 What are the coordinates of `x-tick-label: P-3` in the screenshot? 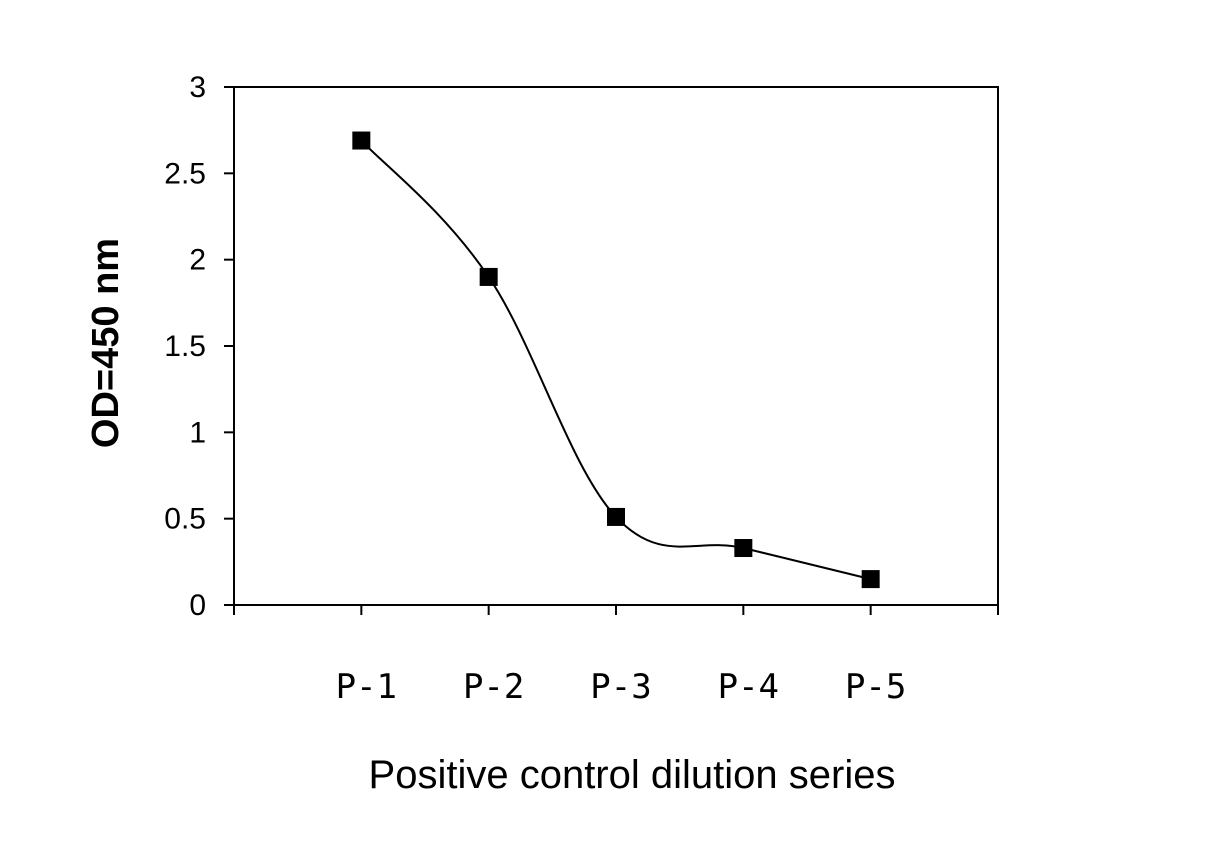 It's located at (620, 687).